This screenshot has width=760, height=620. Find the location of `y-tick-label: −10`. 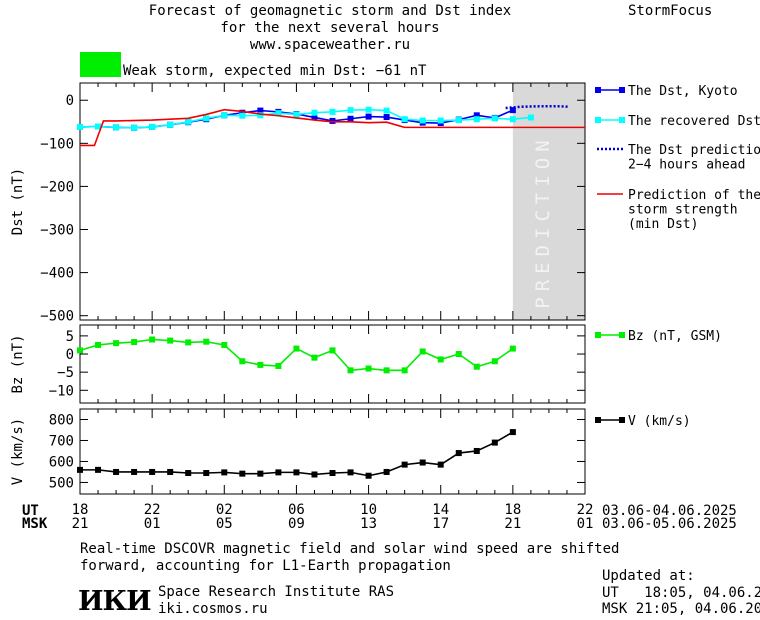

y-tick-label: −10 is located at coordinates (61, 391).